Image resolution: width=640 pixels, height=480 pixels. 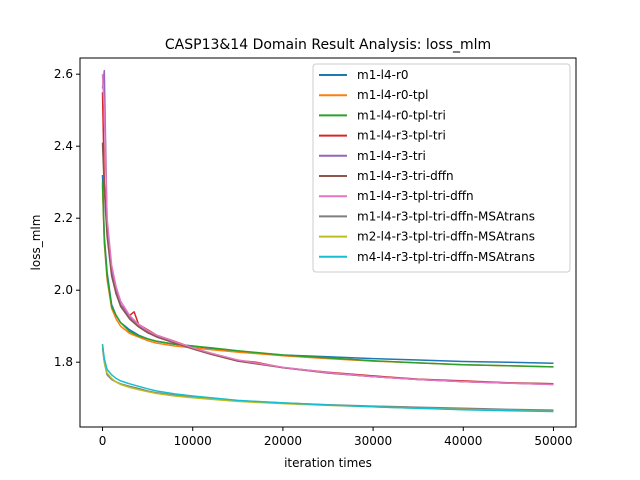 What do you see at coordinates (103, 441) in the screenshot?
I see `x-tick-label: 0` at bounding box center [103, 441].